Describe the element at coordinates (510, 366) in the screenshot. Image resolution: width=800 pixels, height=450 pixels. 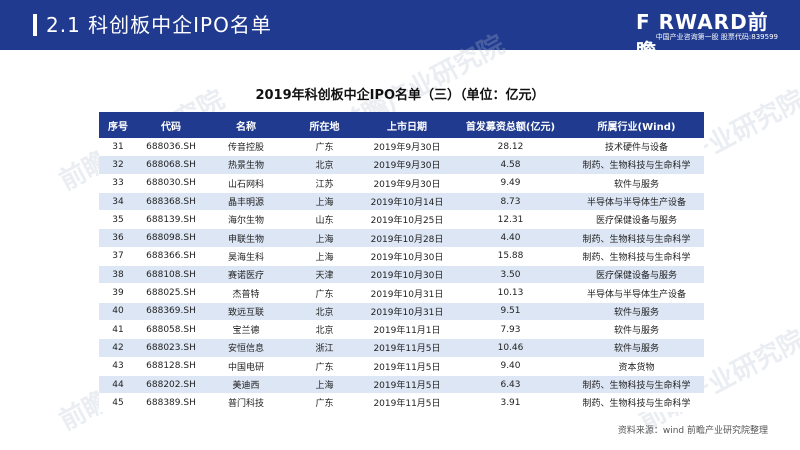
I see `table-cell: 9.40` at that location.